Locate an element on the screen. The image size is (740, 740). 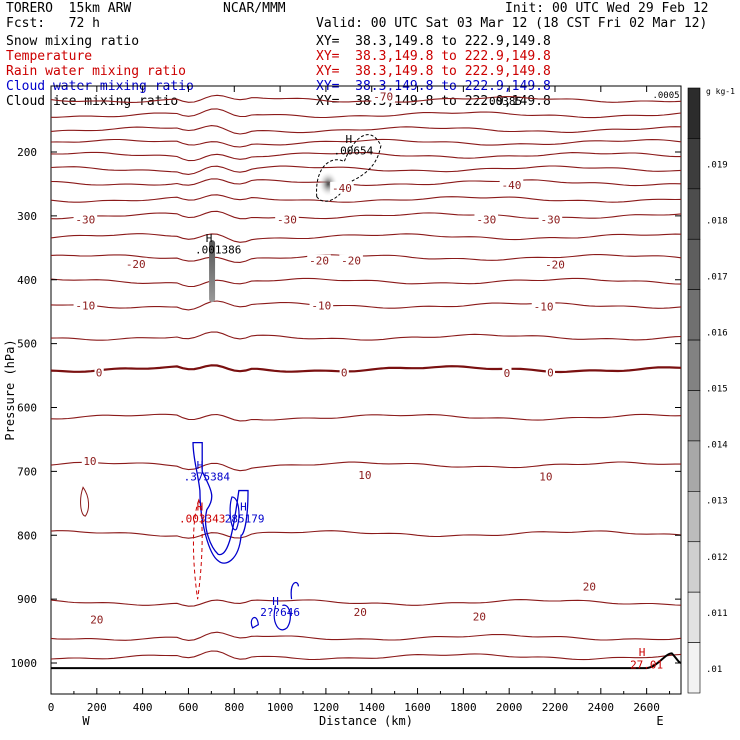
isotherm-label: -70 is located at coordinates (383, 96).